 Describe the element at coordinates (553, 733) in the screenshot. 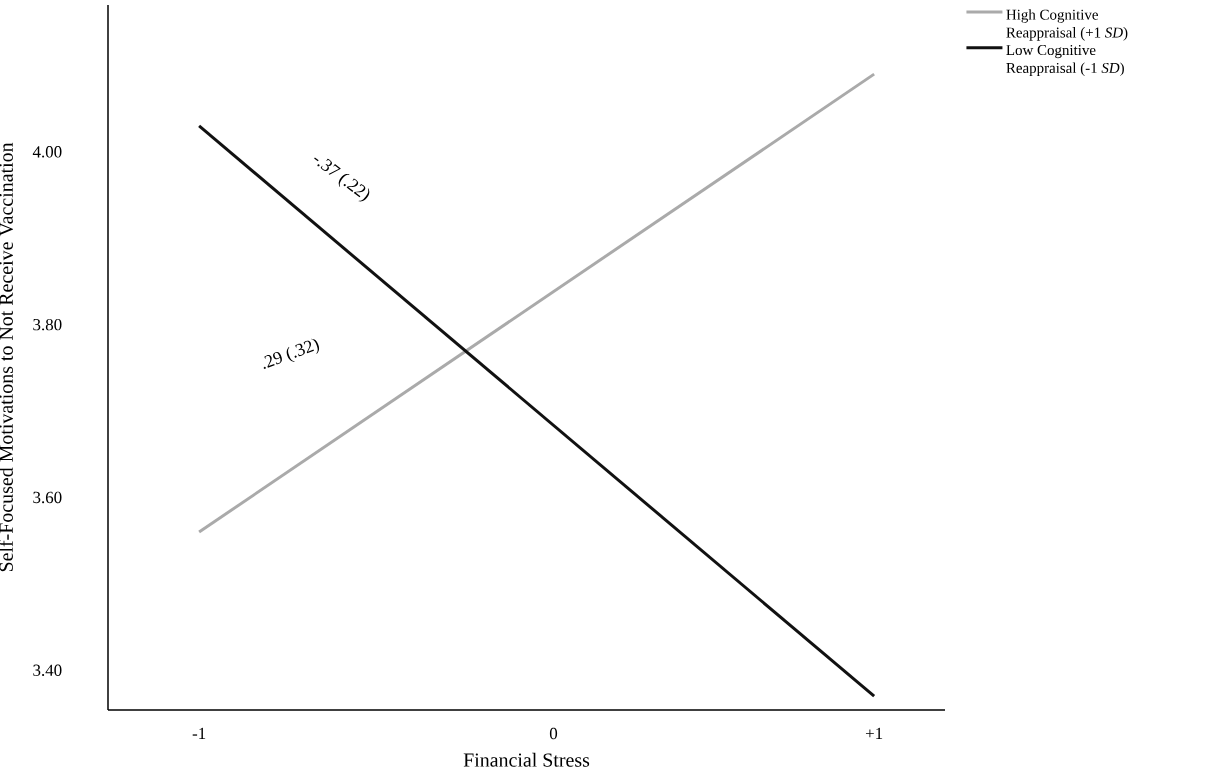

I see `x-tick-label: 0` at that location.